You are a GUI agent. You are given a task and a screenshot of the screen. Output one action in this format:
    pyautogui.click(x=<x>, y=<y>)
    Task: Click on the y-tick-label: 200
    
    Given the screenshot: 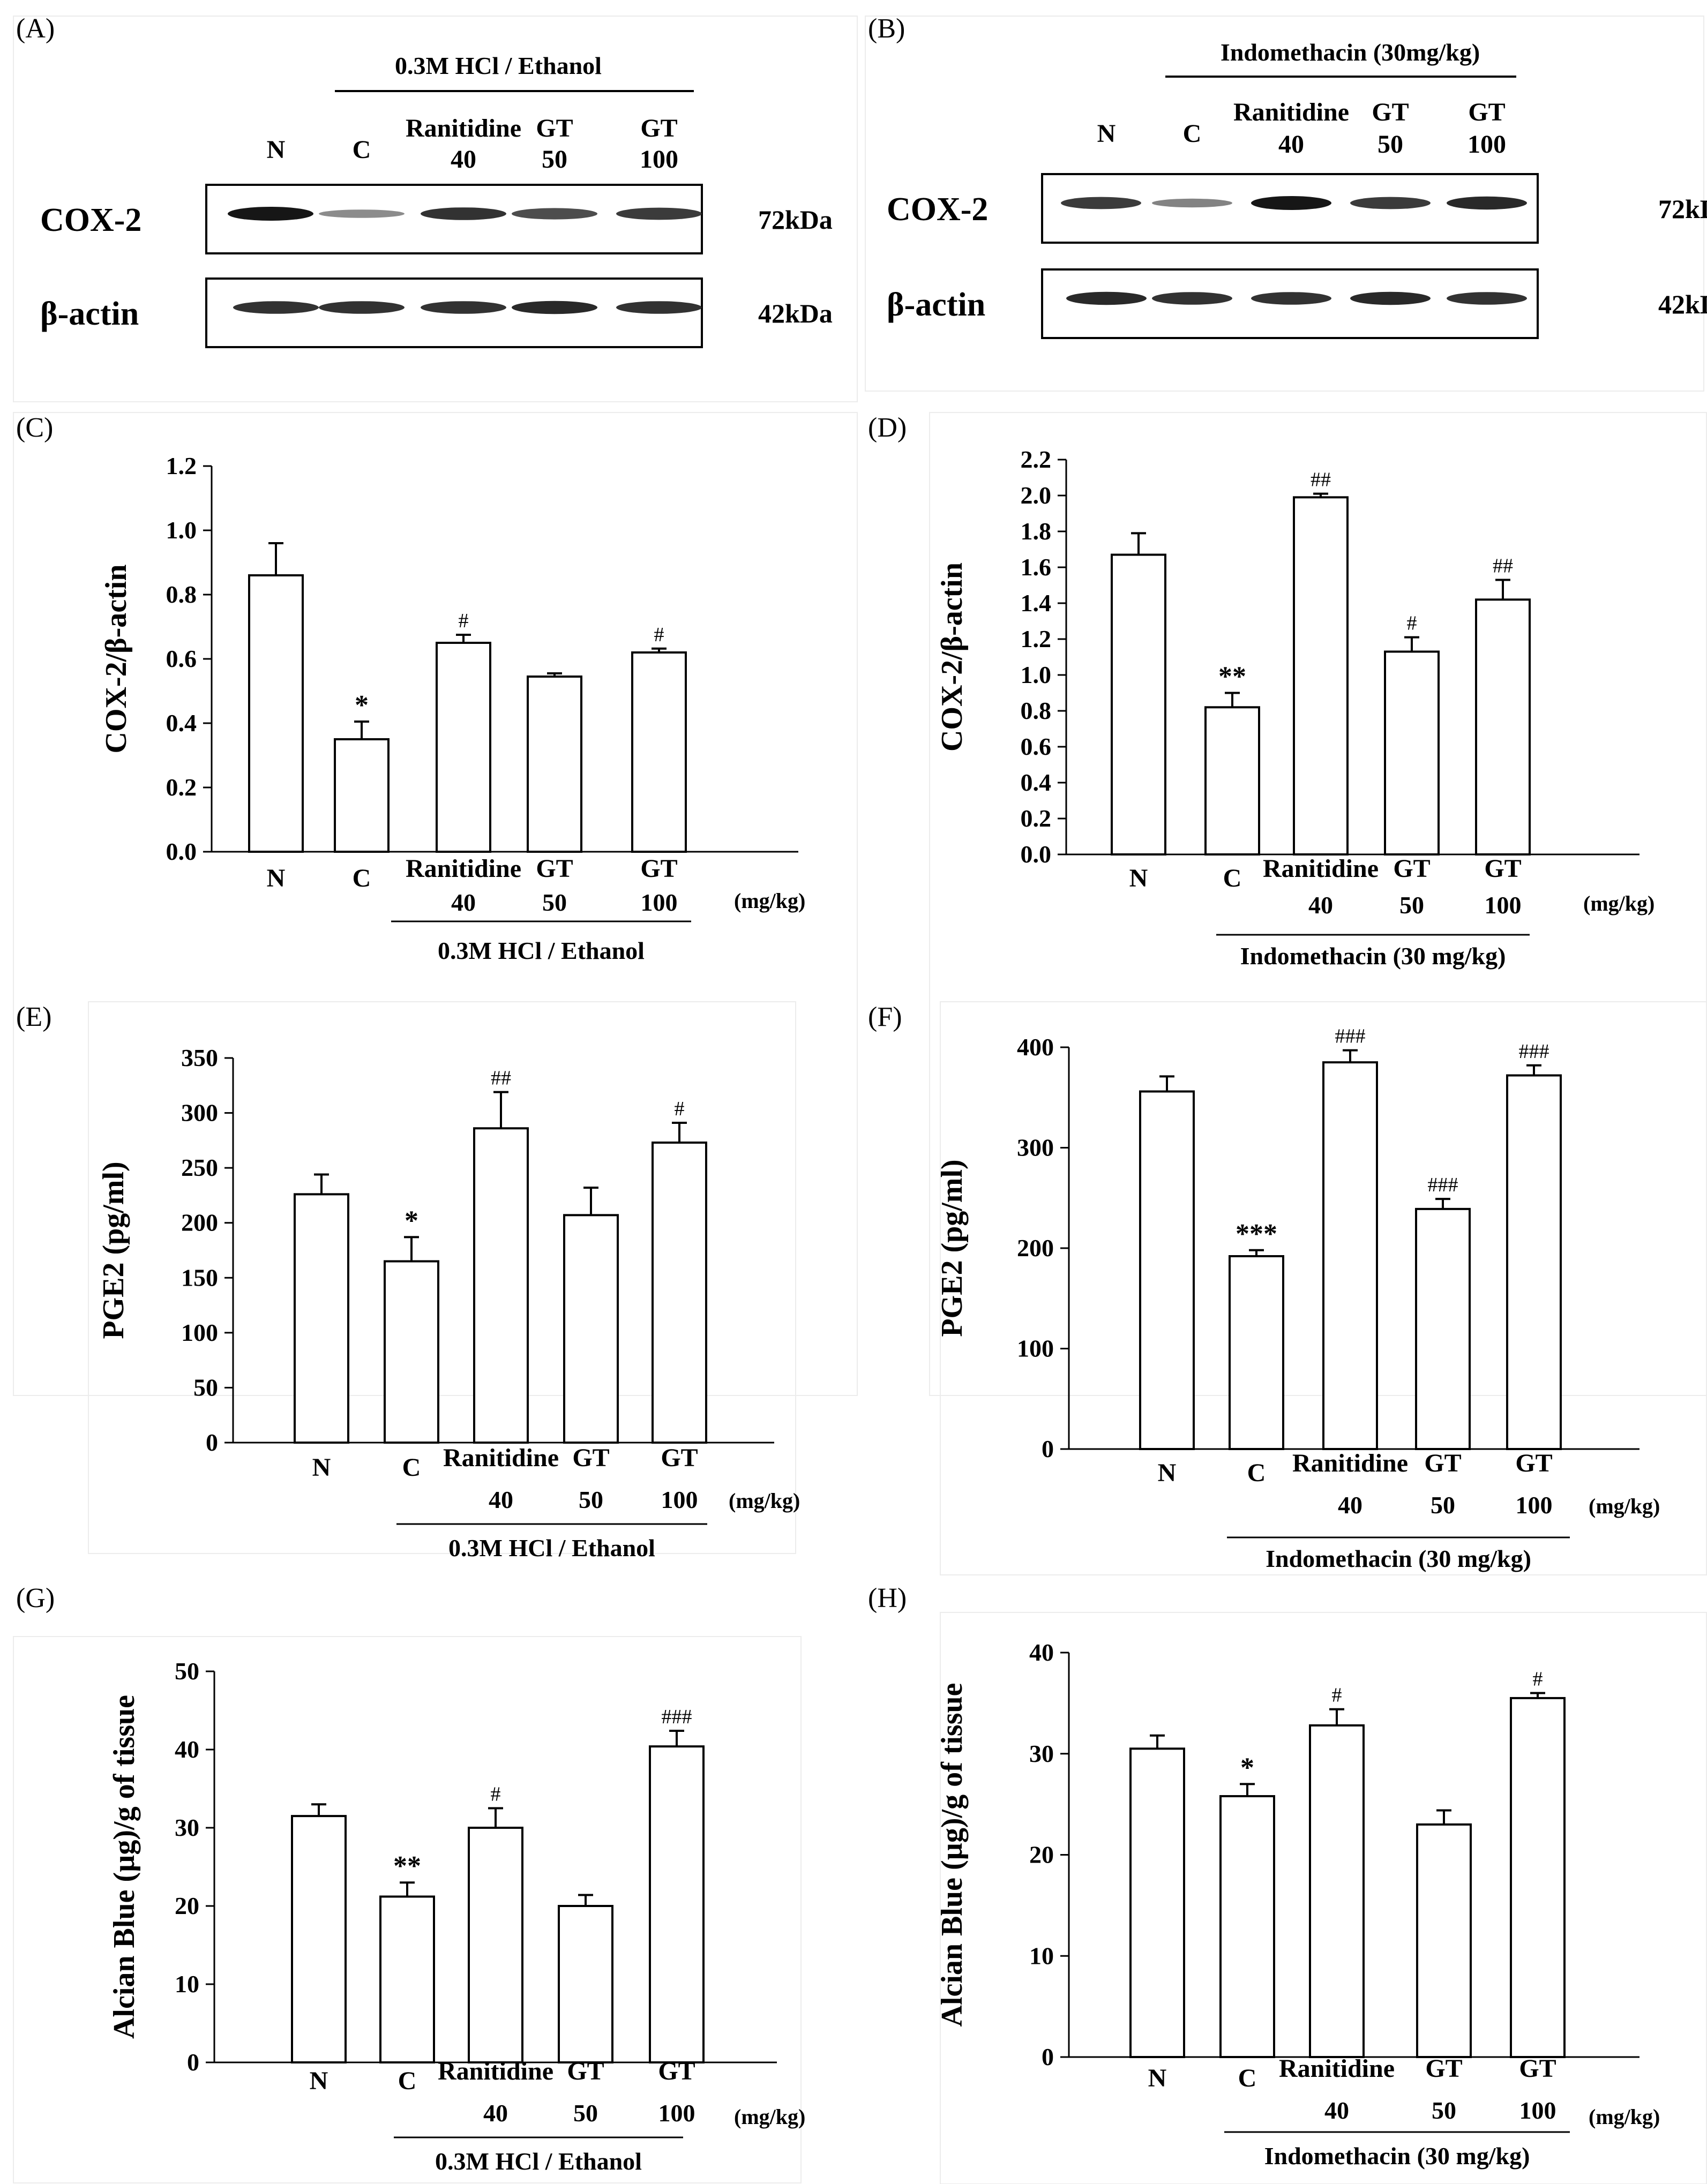 What is the action you would take?
    pyautogui.click(x=200, y=1223)
    